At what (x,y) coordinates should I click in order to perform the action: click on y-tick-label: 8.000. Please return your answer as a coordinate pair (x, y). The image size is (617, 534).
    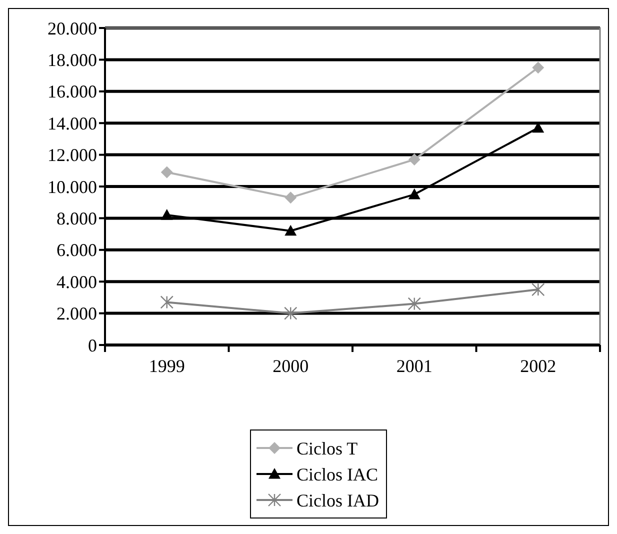
    Looking at the image, I should click on (76, 218).